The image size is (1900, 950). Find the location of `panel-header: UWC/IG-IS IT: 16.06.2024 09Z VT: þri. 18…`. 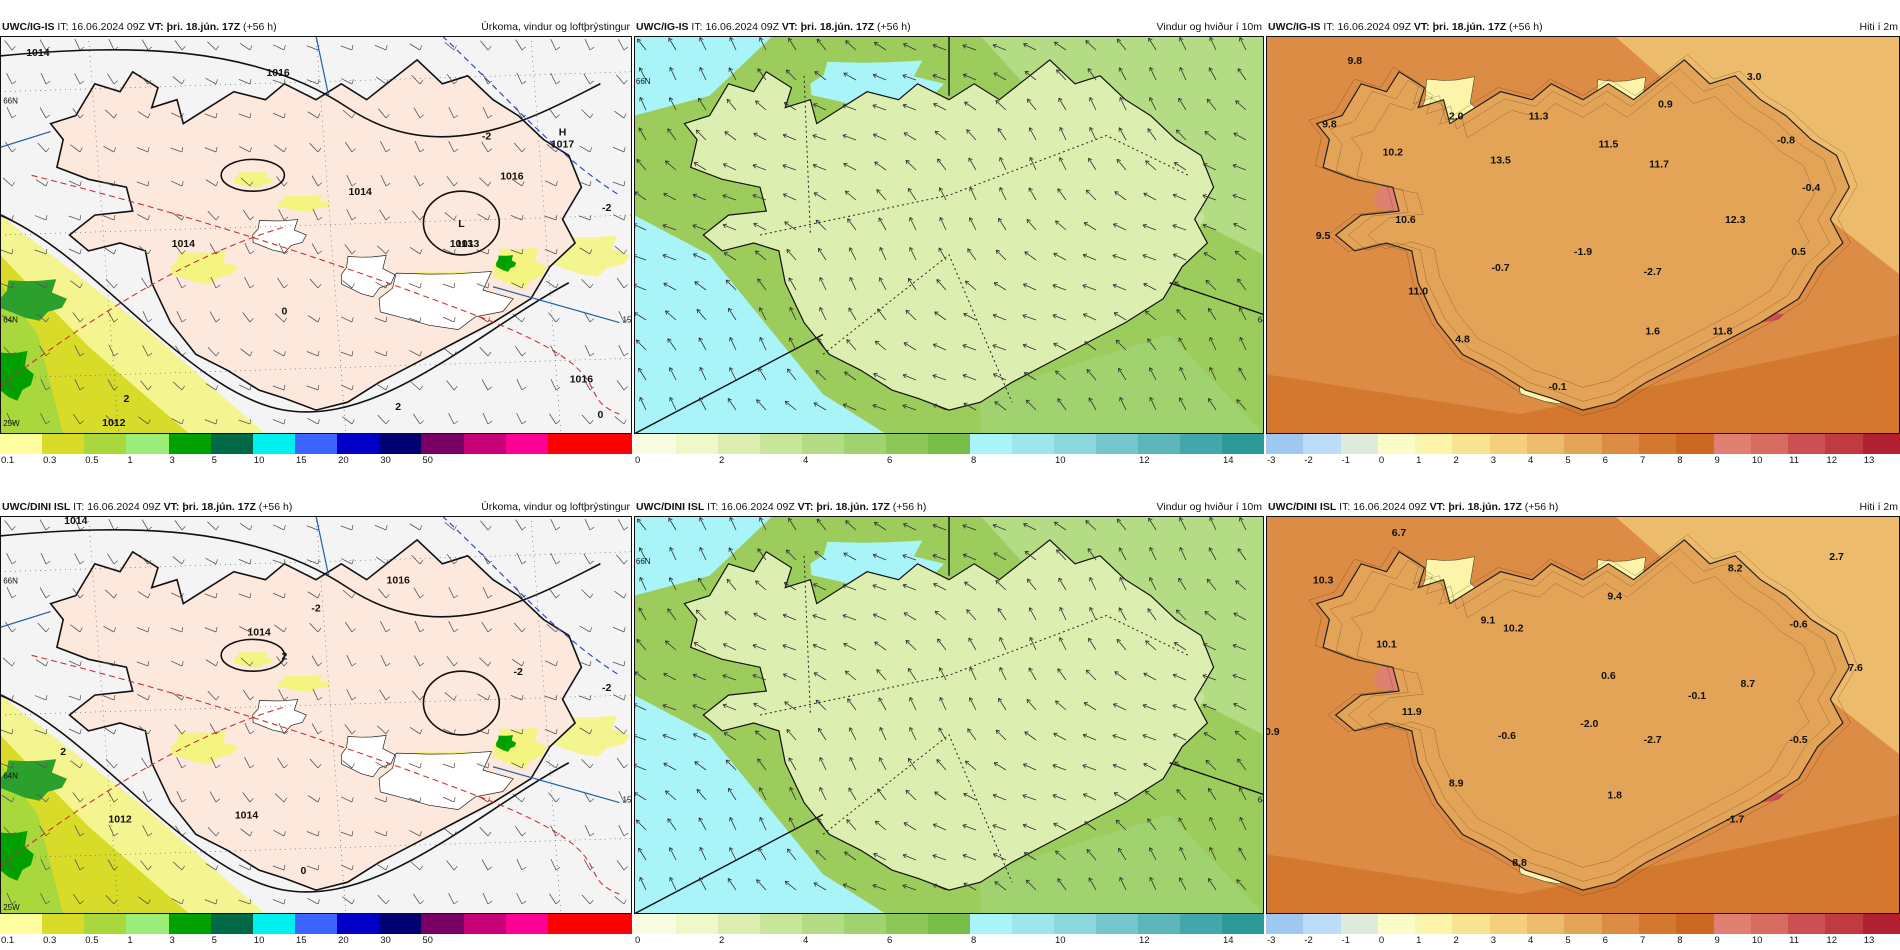

panel-header: UWC/IG-IS IT: 16.06.2024 09Z VT: þri. 18… is located at coordinates (316, 27).